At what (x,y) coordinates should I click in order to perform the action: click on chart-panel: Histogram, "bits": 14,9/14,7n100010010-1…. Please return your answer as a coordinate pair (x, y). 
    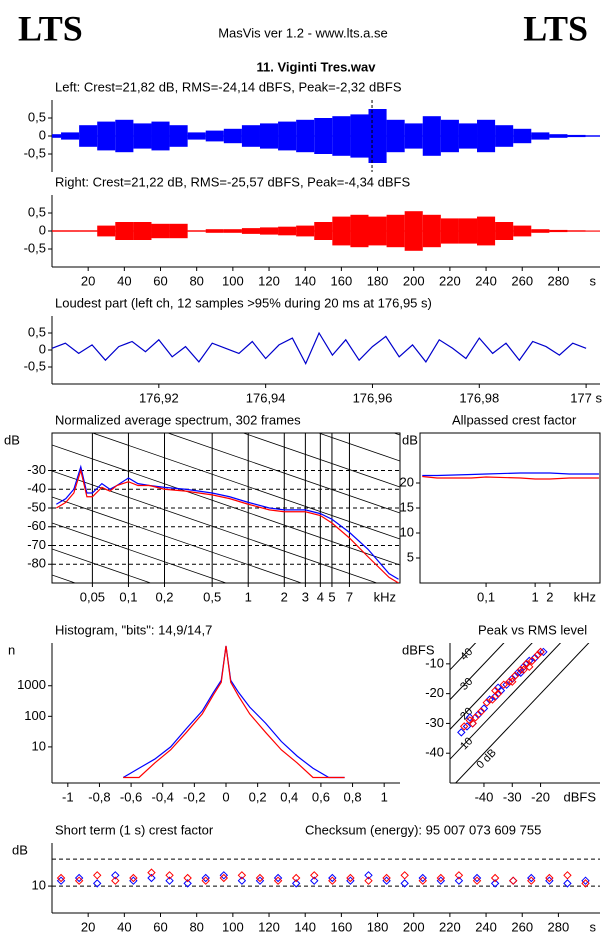
    Looking at the image, I should click on (204, 713).